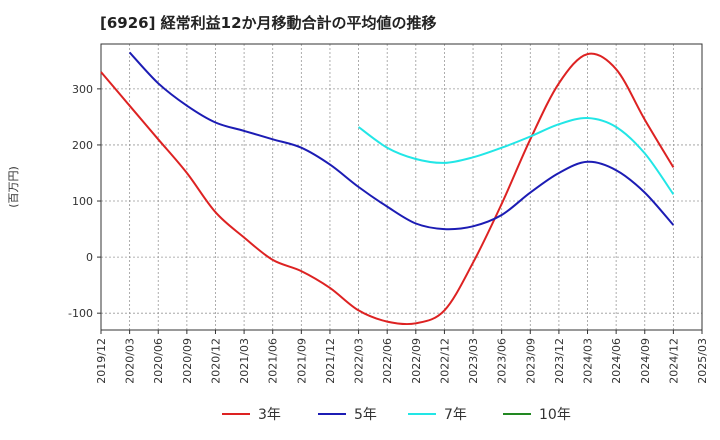 The height and width of the screenshot is (440, 720). What do you see at coordinates (416, 361) in the screenshot?
I see `x-tick-label: 2022/09` at bounding box center [416, 361].